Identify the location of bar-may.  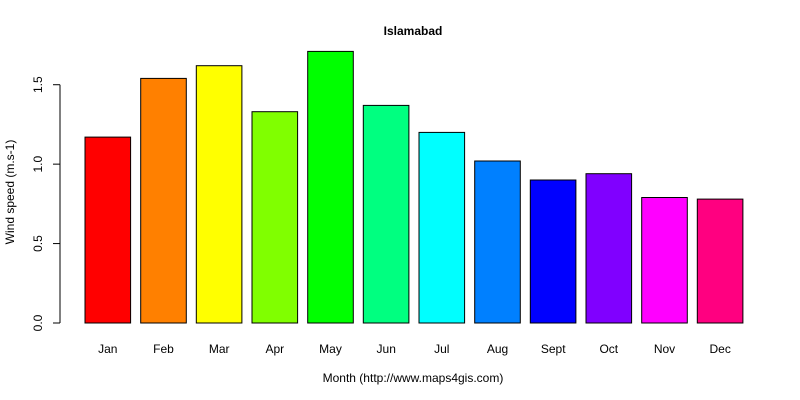
(330, 187).